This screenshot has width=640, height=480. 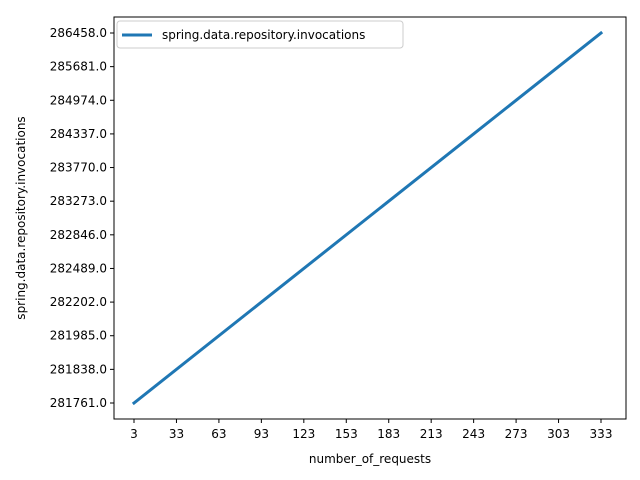 I want to click on y-tick-label: 283273.0, so click(x=78, y=201).